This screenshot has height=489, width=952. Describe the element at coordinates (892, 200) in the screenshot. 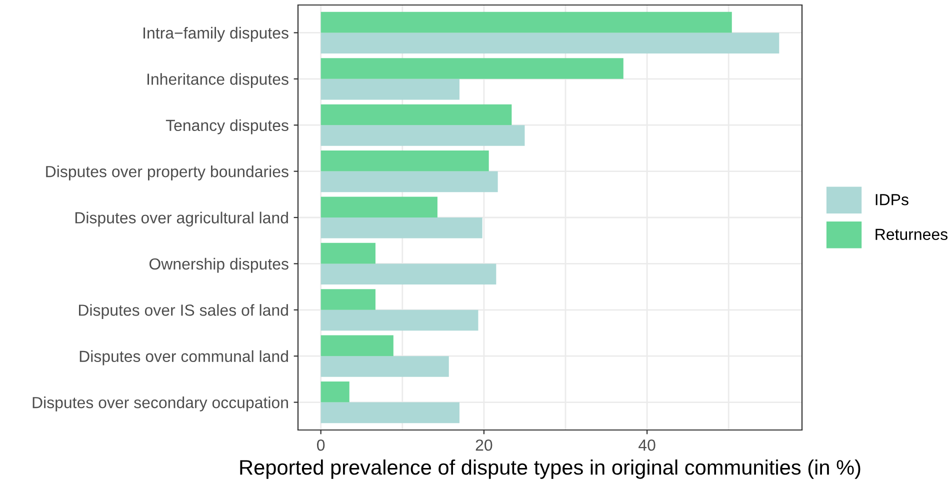

I see `legend-label: IDPs` at that location.